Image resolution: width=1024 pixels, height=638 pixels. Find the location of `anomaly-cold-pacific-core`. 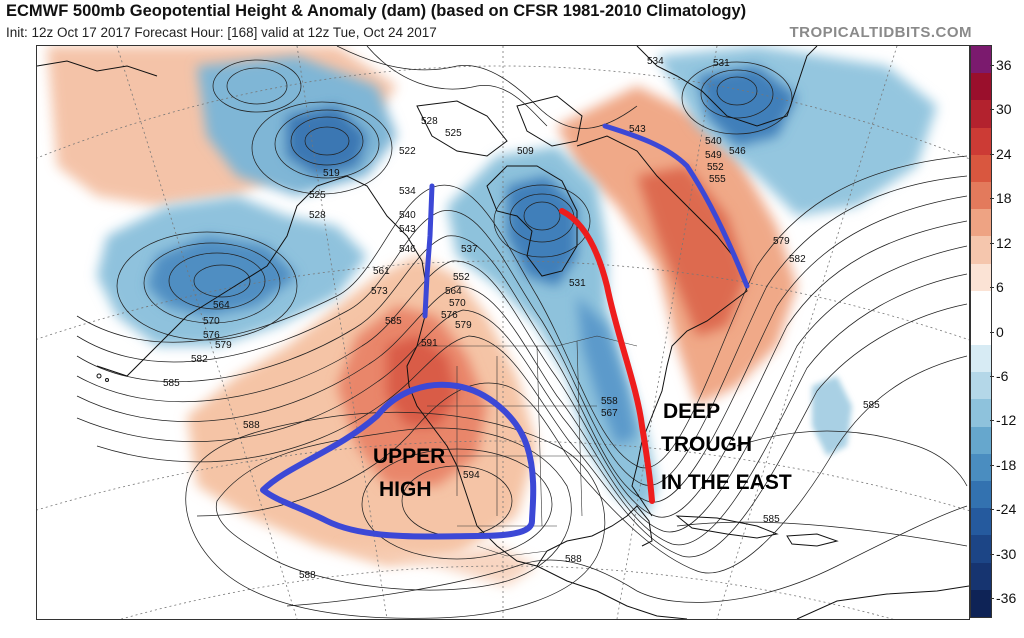

anomaly-cold-pacific-core is located at coordinates (222, 276).